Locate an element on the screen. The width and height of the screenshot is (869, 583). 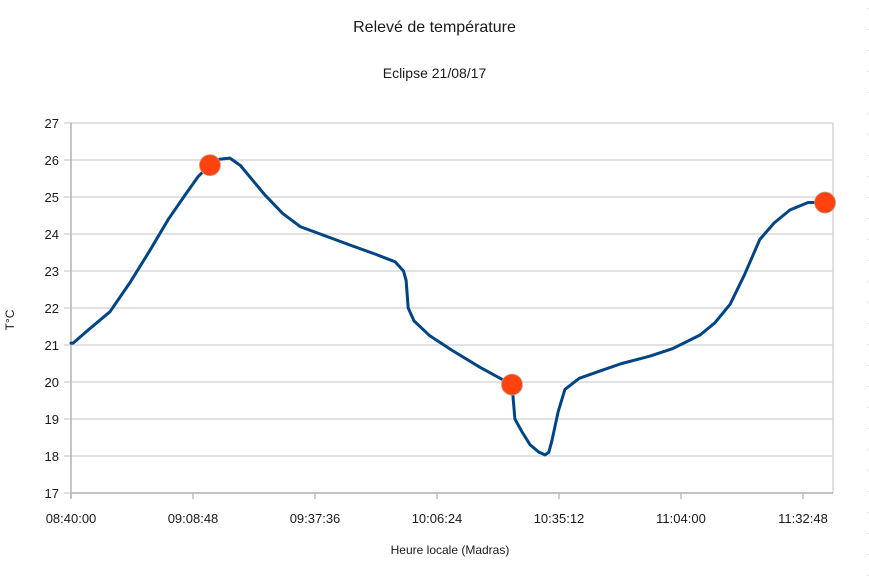
x-axis-label: Heure locale (Madras) is located at coordinates (450, 550).